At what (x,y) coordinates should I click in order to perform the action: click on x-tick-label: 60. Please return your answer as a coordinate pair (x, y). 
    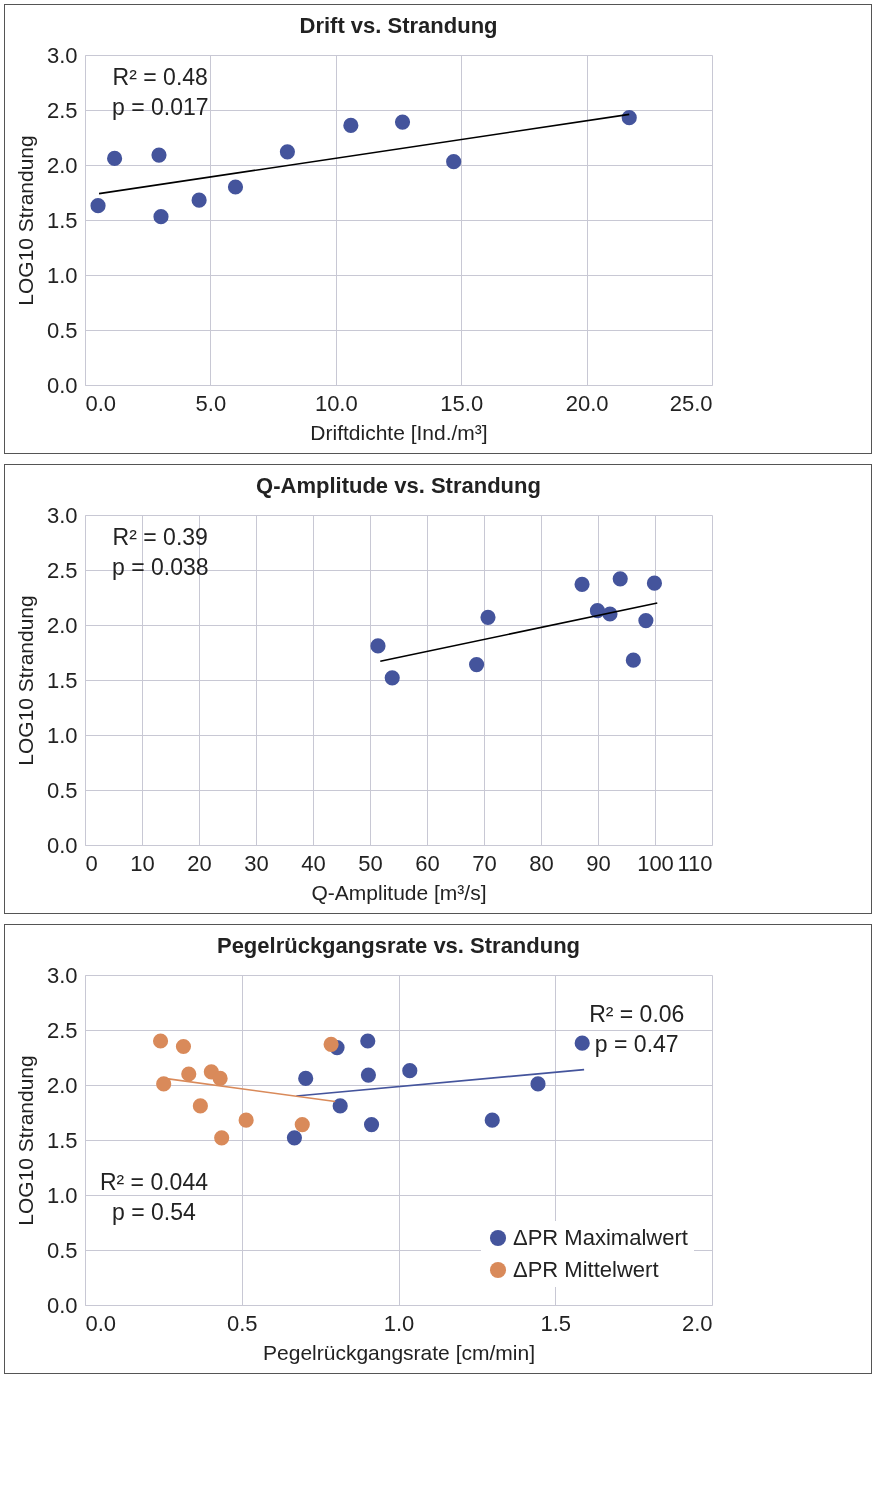
    Looking at the image, I should click on (427, 863).